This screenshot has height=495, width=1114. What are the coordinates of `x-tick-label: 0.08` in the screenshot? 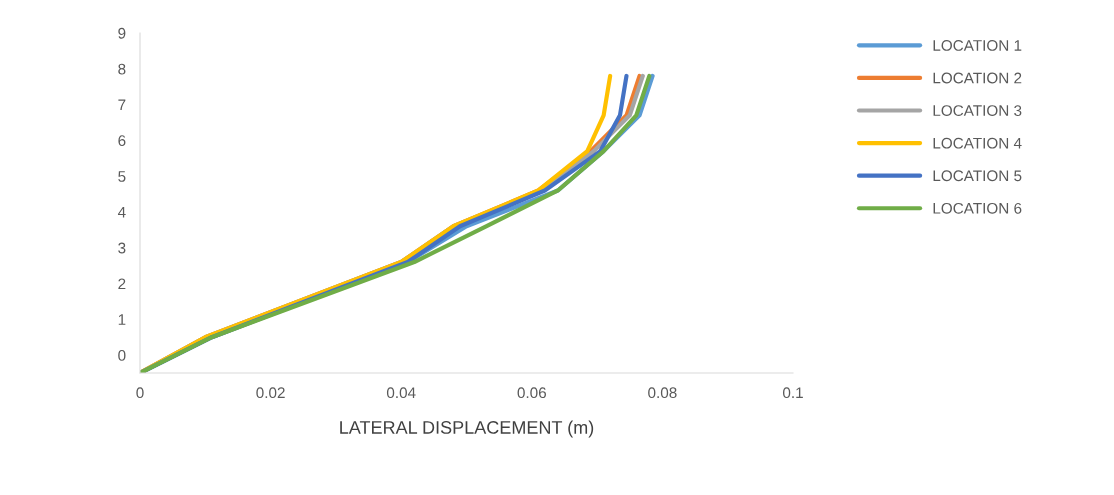 It's located at (662, 393).